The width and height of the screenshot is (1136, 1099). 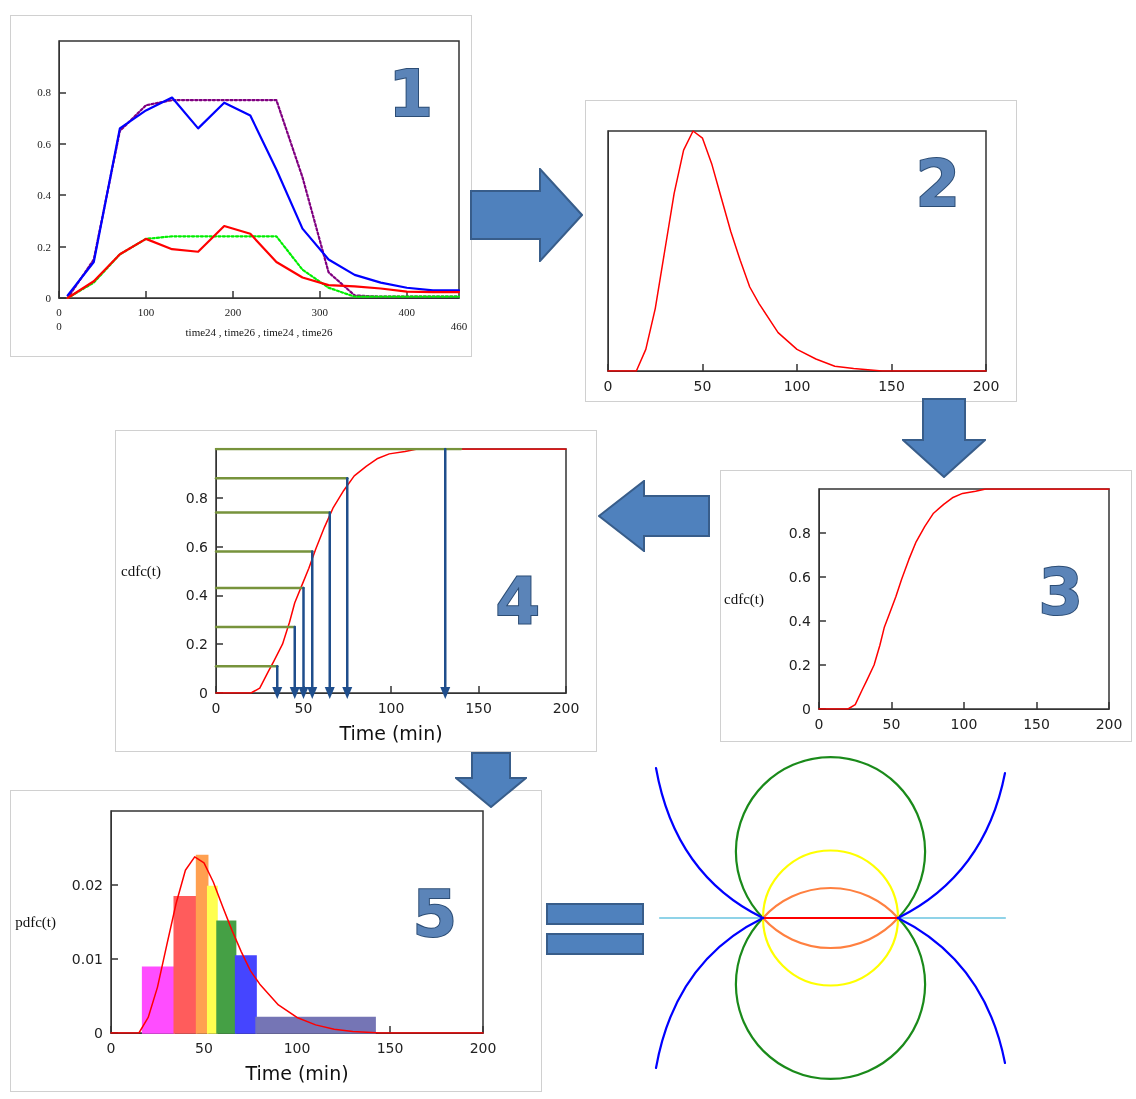 I want to click on annotation: 2, so click(x=937, y=184).